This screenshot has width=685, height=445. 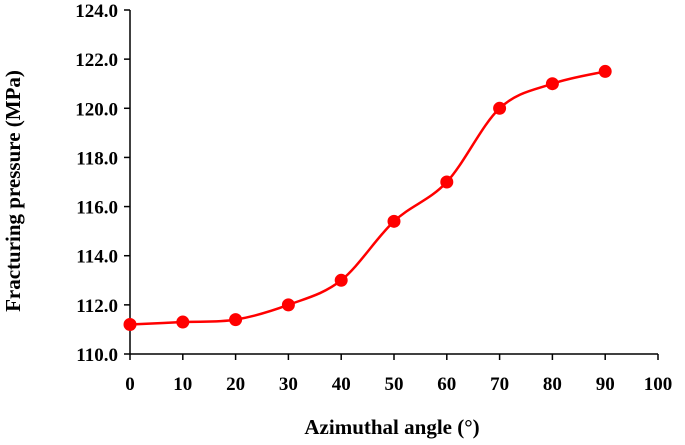 What do you see at coordinates (97, 355) in the screenshot?
I see `y-tick-label: 110.0` at bounding box center [97, 355].